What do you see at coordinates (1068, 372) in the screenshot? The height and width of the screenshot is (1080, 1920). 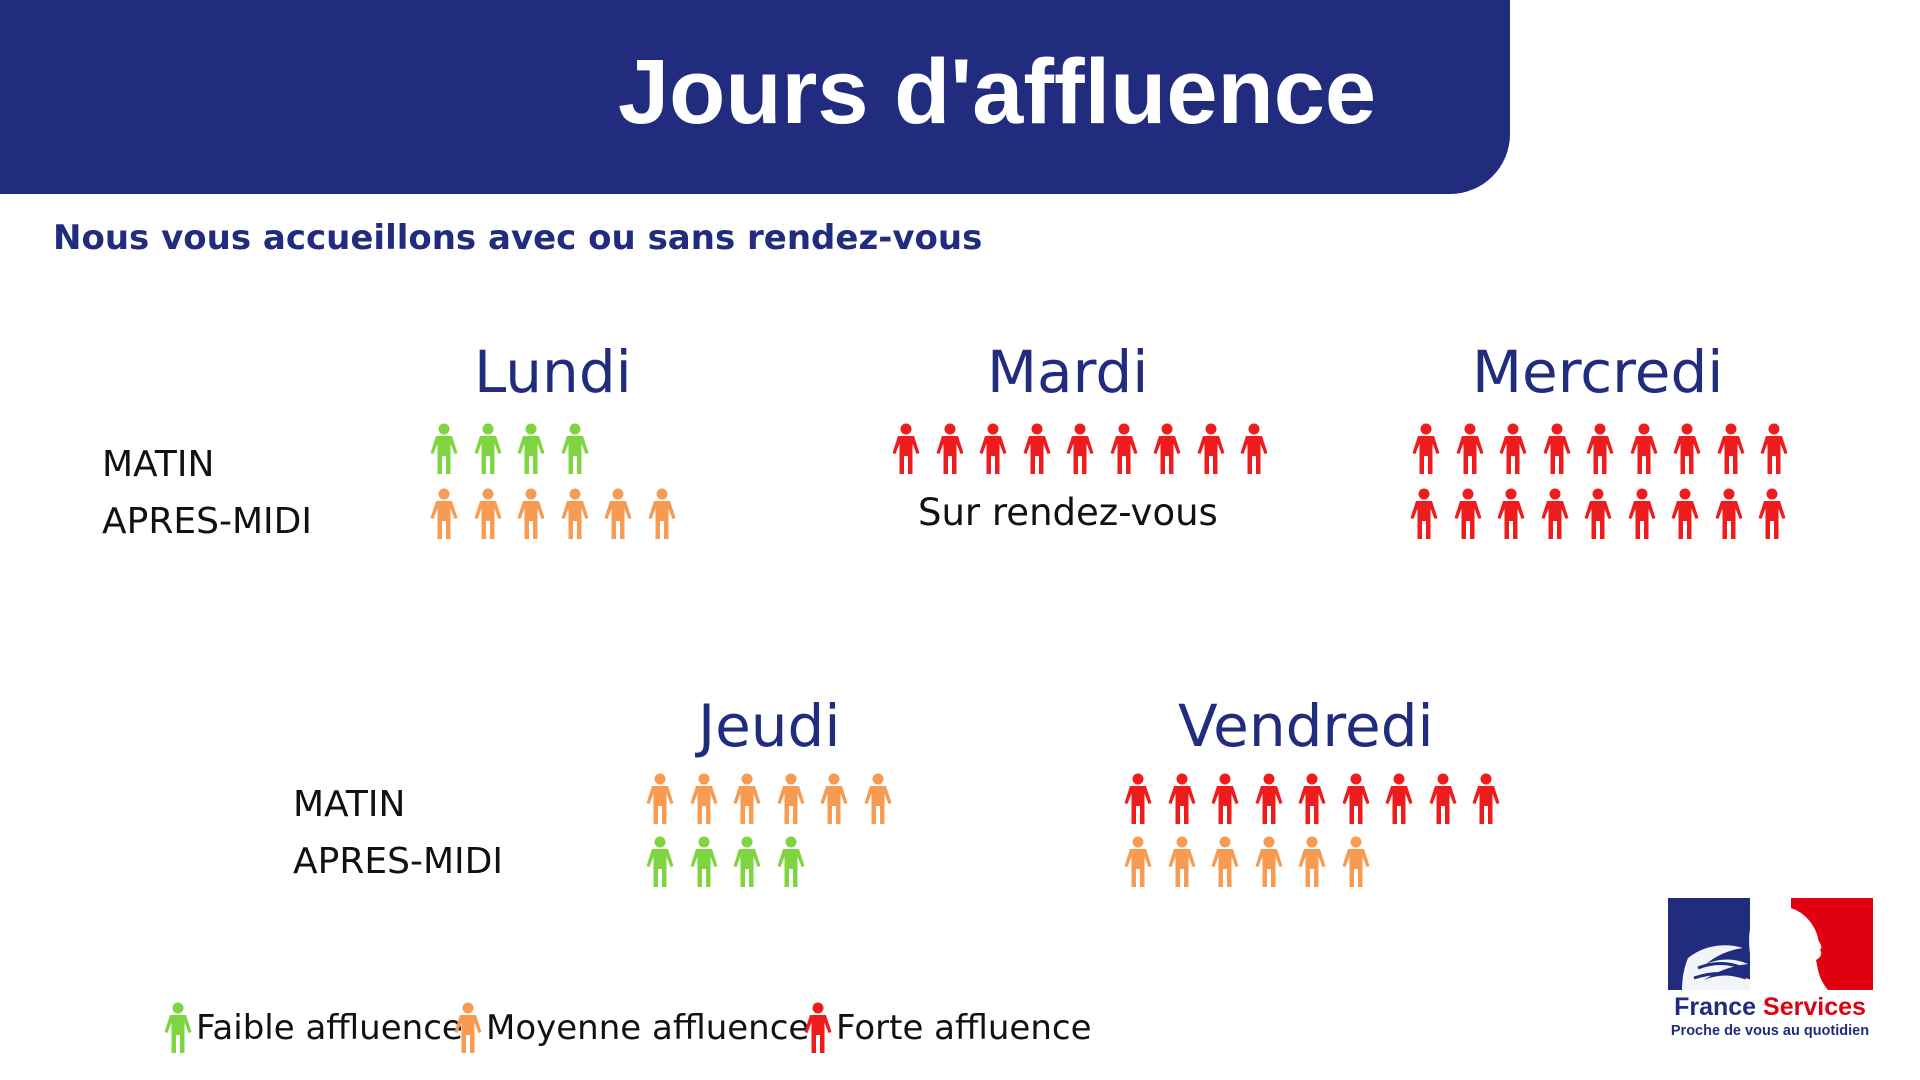 I see `day-title-mardi: Mardi` at bounding box center [1068, 372].